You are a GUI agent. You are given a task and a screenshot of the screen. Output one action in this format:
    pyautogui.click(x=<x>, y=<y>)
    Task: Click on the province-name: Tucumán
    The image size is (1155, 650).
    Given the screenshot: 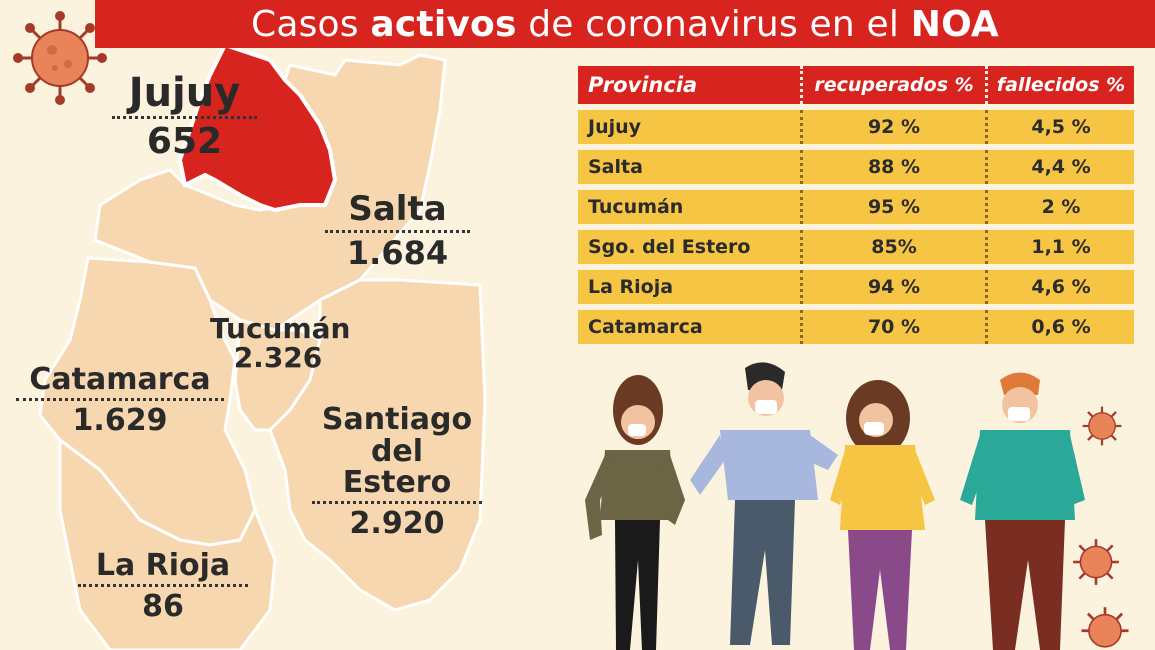 What is the action you would take?
    pyautogui.click(x=280, y=328)
    